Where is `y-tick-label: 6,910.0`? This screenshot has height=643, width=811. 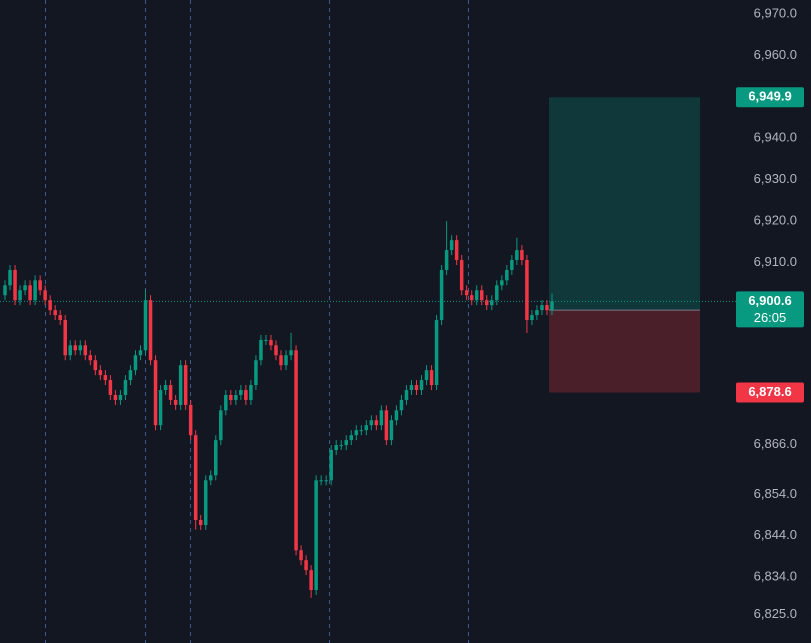
y-tick-label: 6,910.0 is located at coordinates (775, 261).